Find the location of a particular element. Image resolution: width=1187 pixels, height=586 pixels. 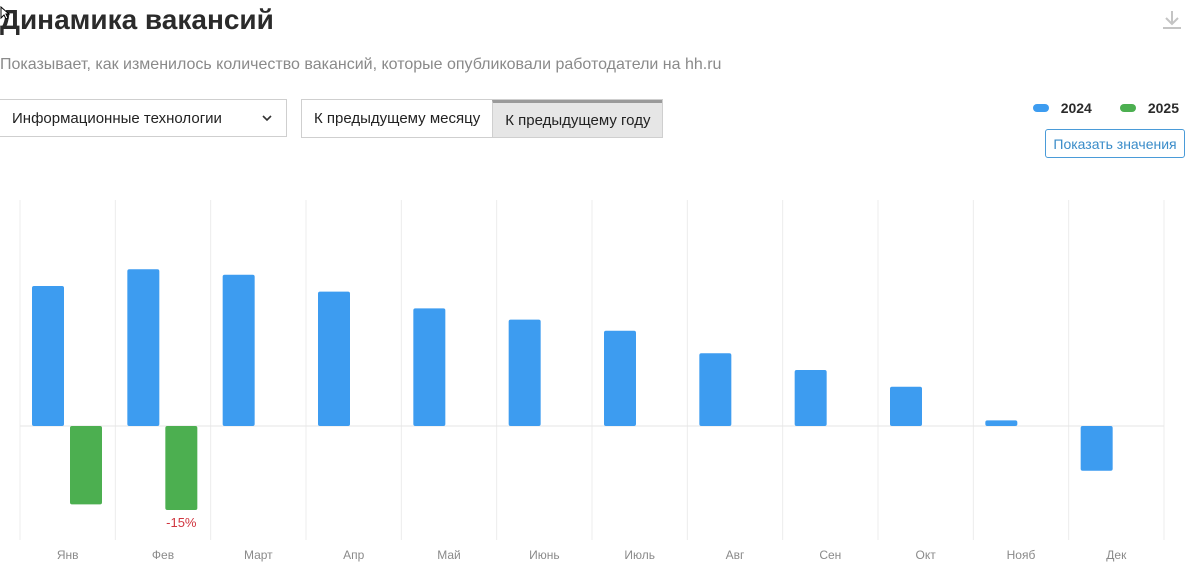

legend-item-2025: 2025 is located at coordinates (1149, 108).